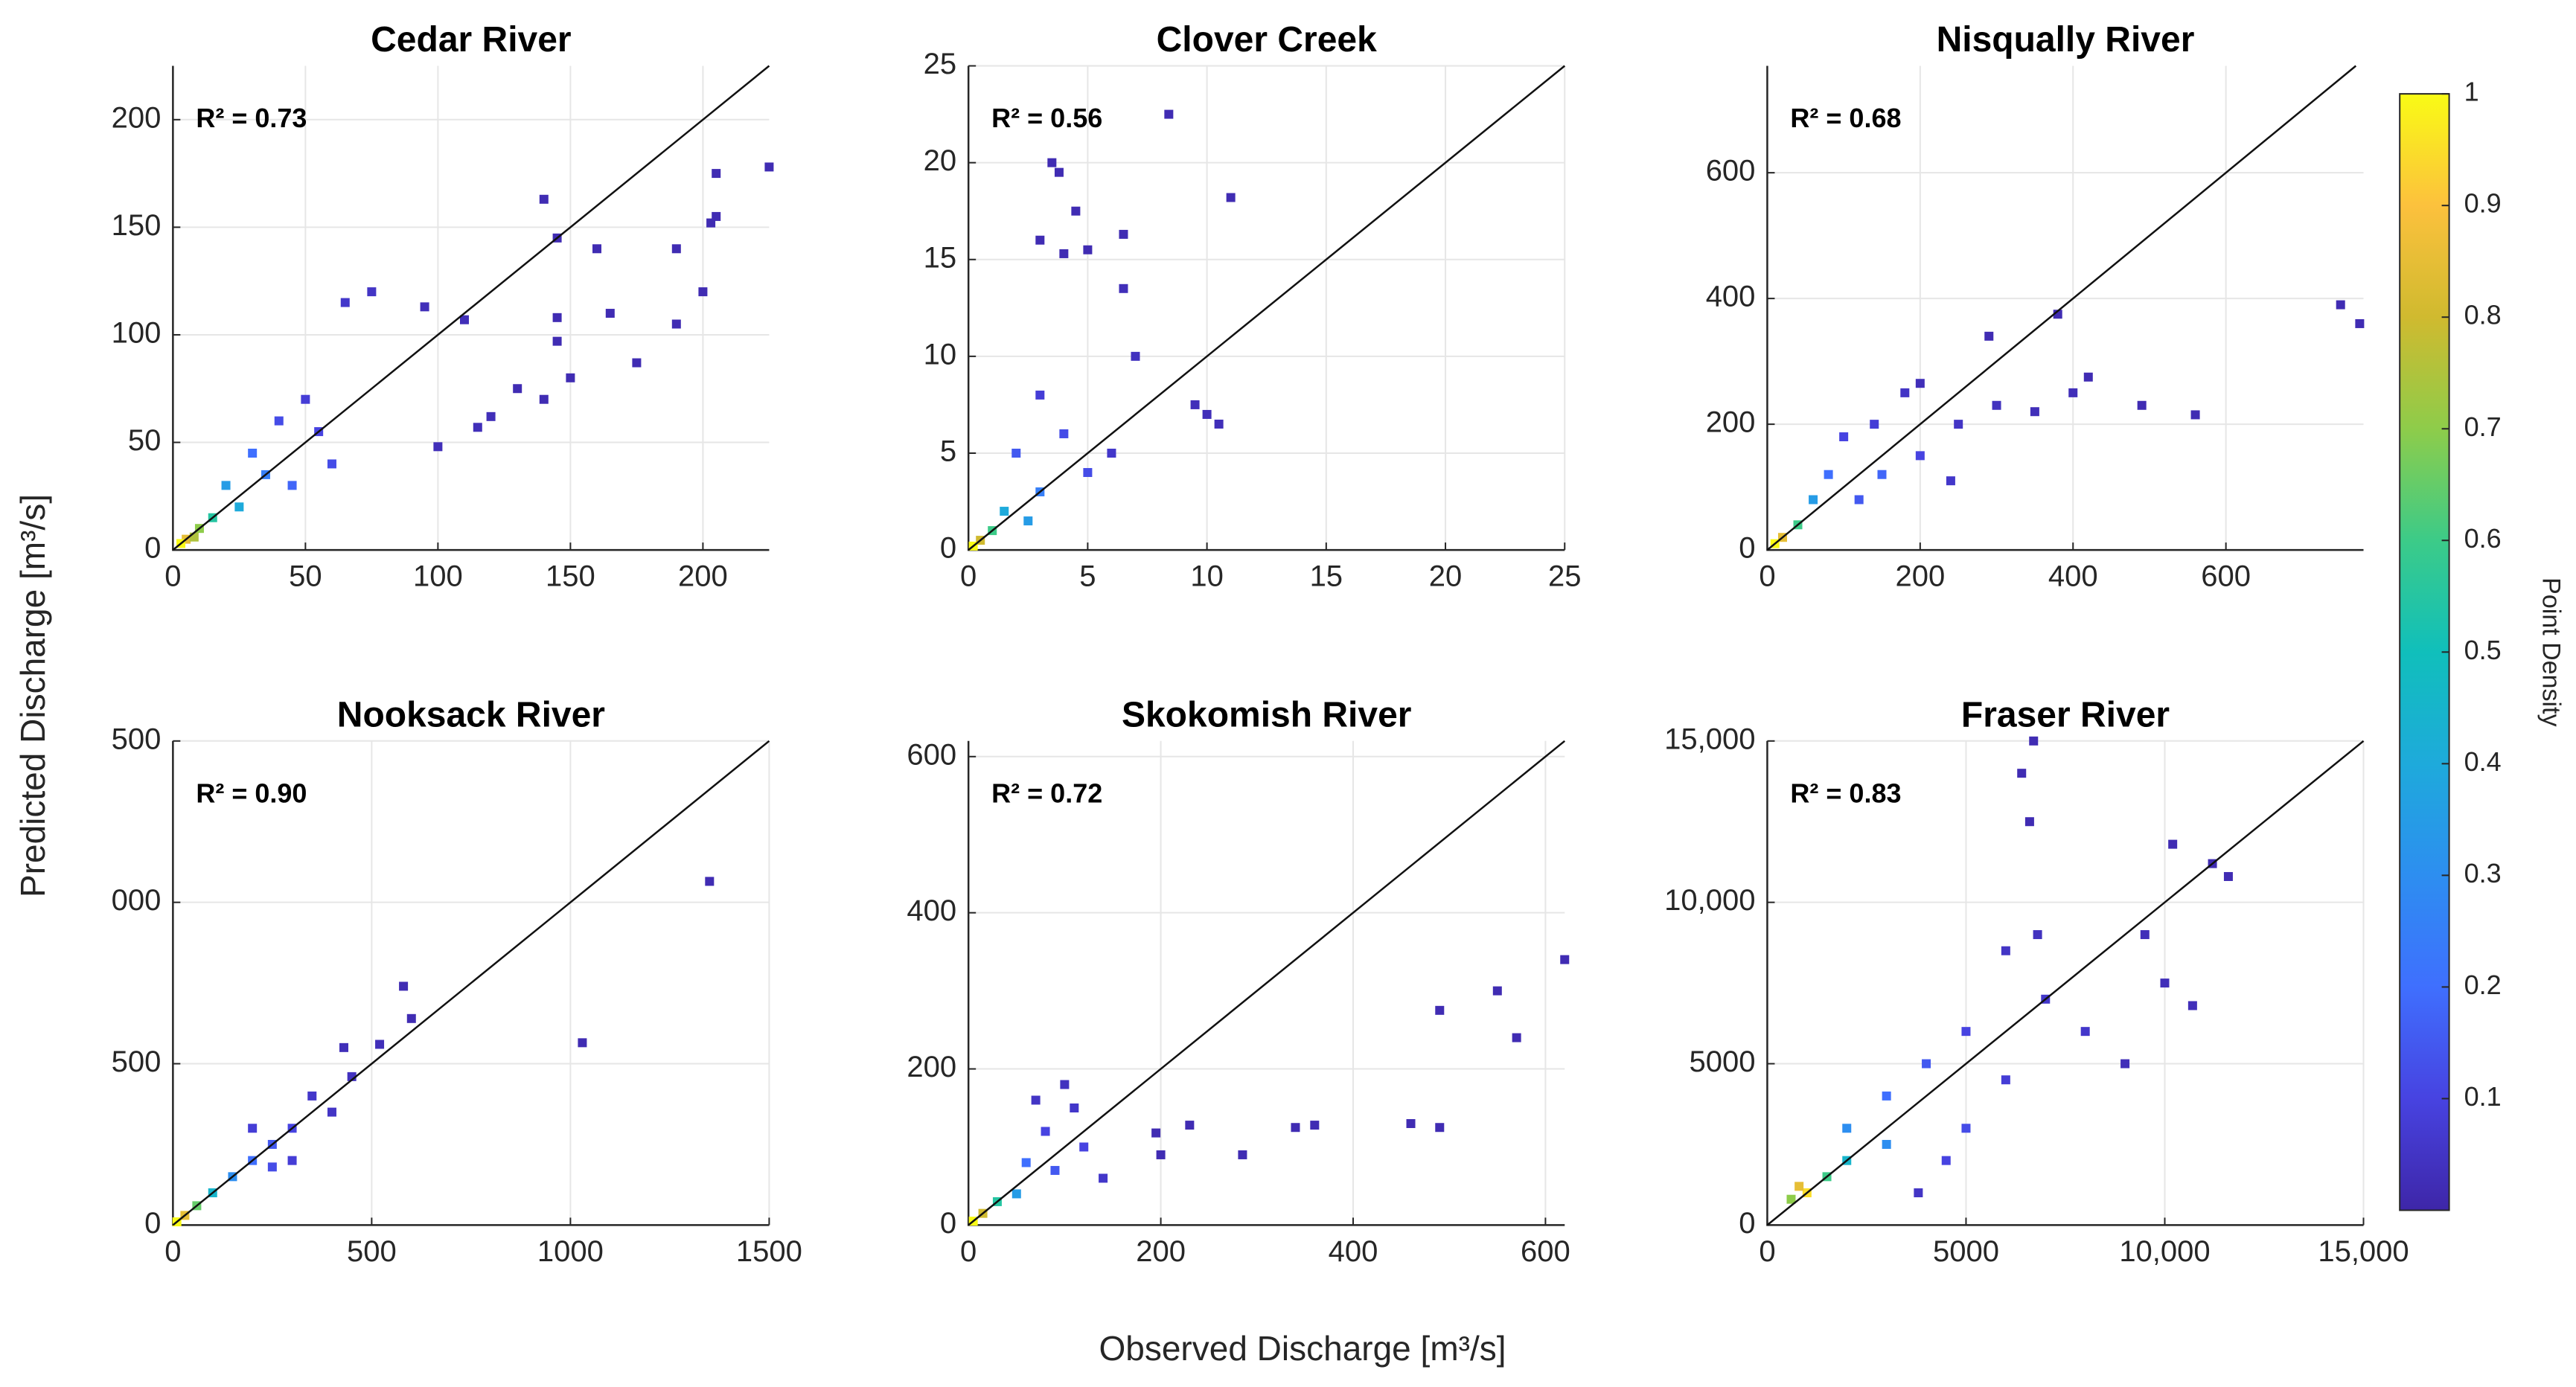  I want to click on colorbar-tick-label: 0.9, so click(2483, 203).